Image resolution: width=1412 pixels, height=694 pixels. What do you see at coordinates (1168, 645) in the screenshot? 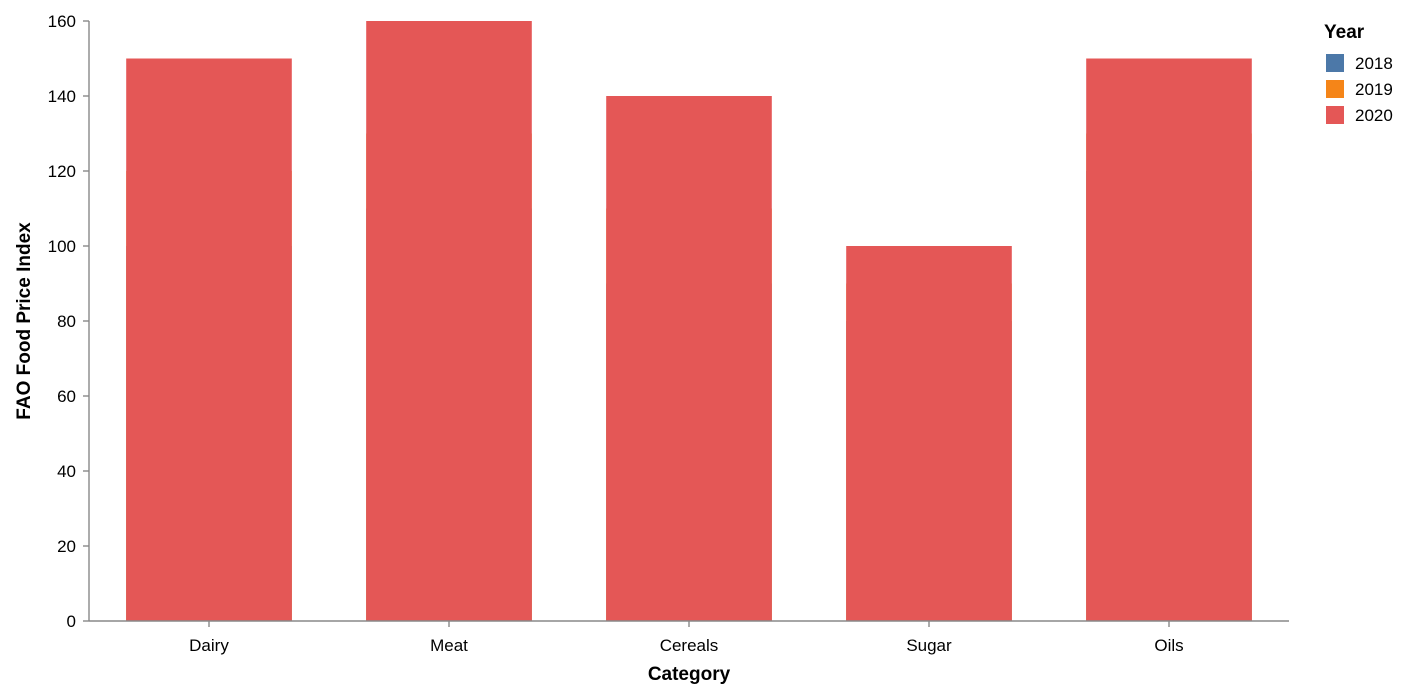
I see `x-tick-label: Oils` at bounding box center [1168, 645].